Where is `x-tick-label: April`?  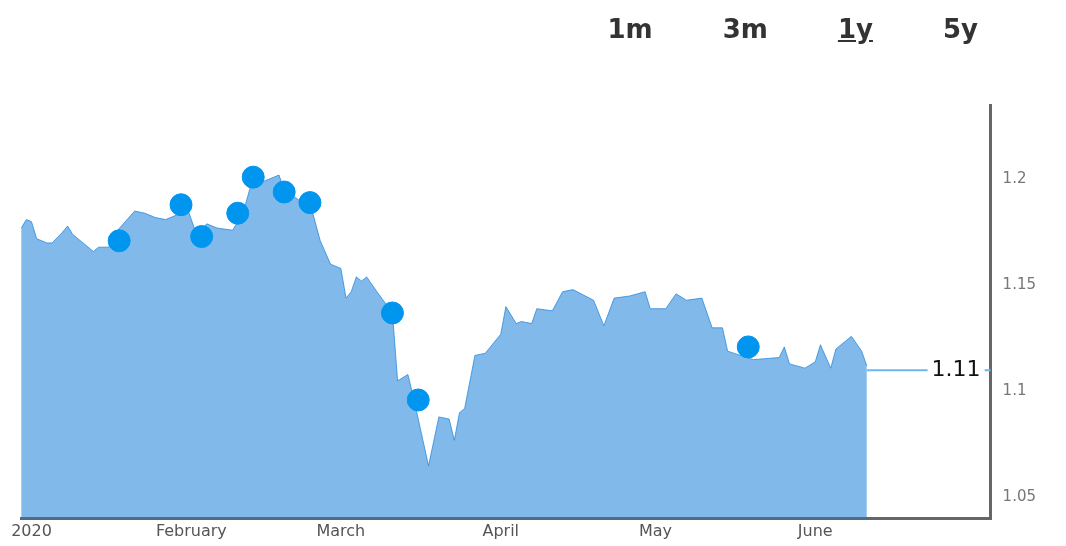
x-tick-label: April is located at coordinates (501, 530).